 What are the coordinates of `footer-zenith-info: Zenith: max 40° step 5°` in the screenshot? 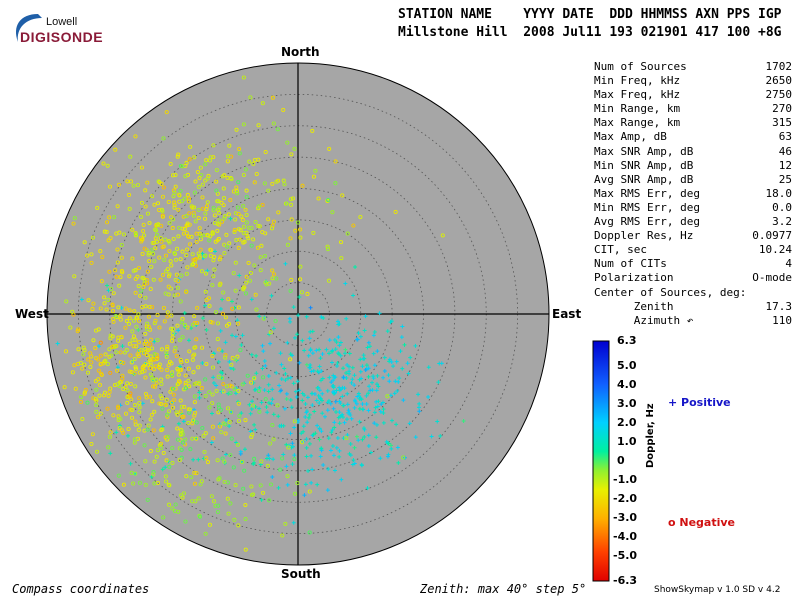 It's located at (503, 589).